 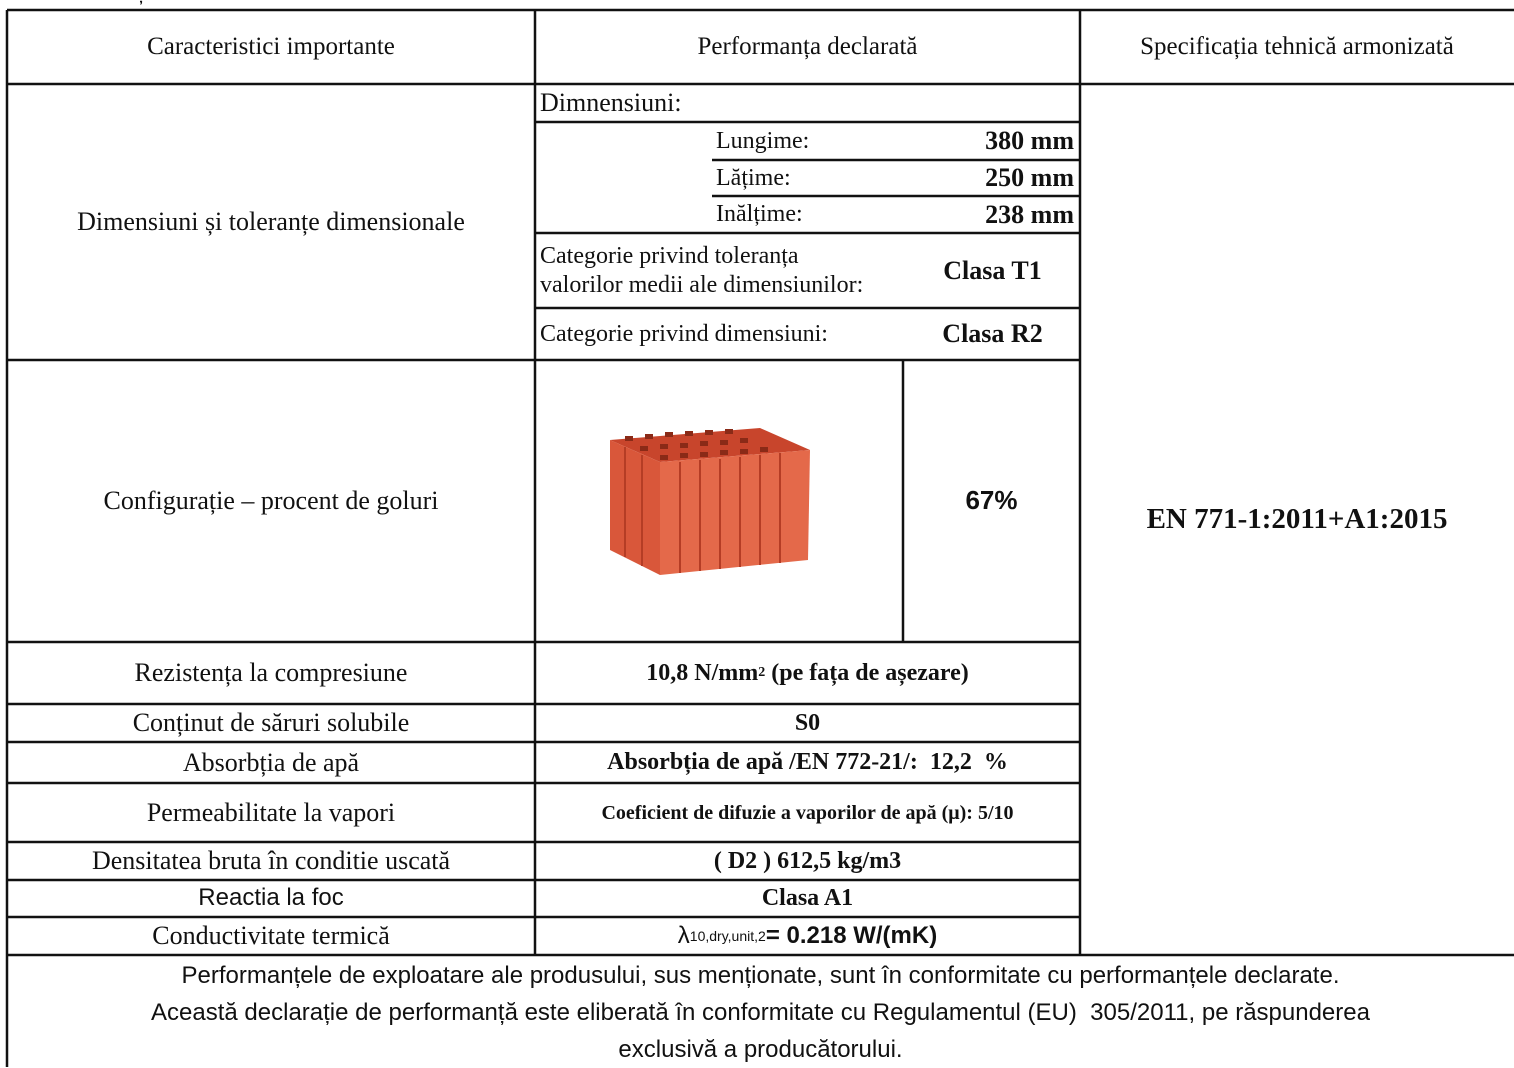 What do you see at coordinates (807, 722) in the screenshot?
I see `performance-value: S0` at bounding box center [807, 722].